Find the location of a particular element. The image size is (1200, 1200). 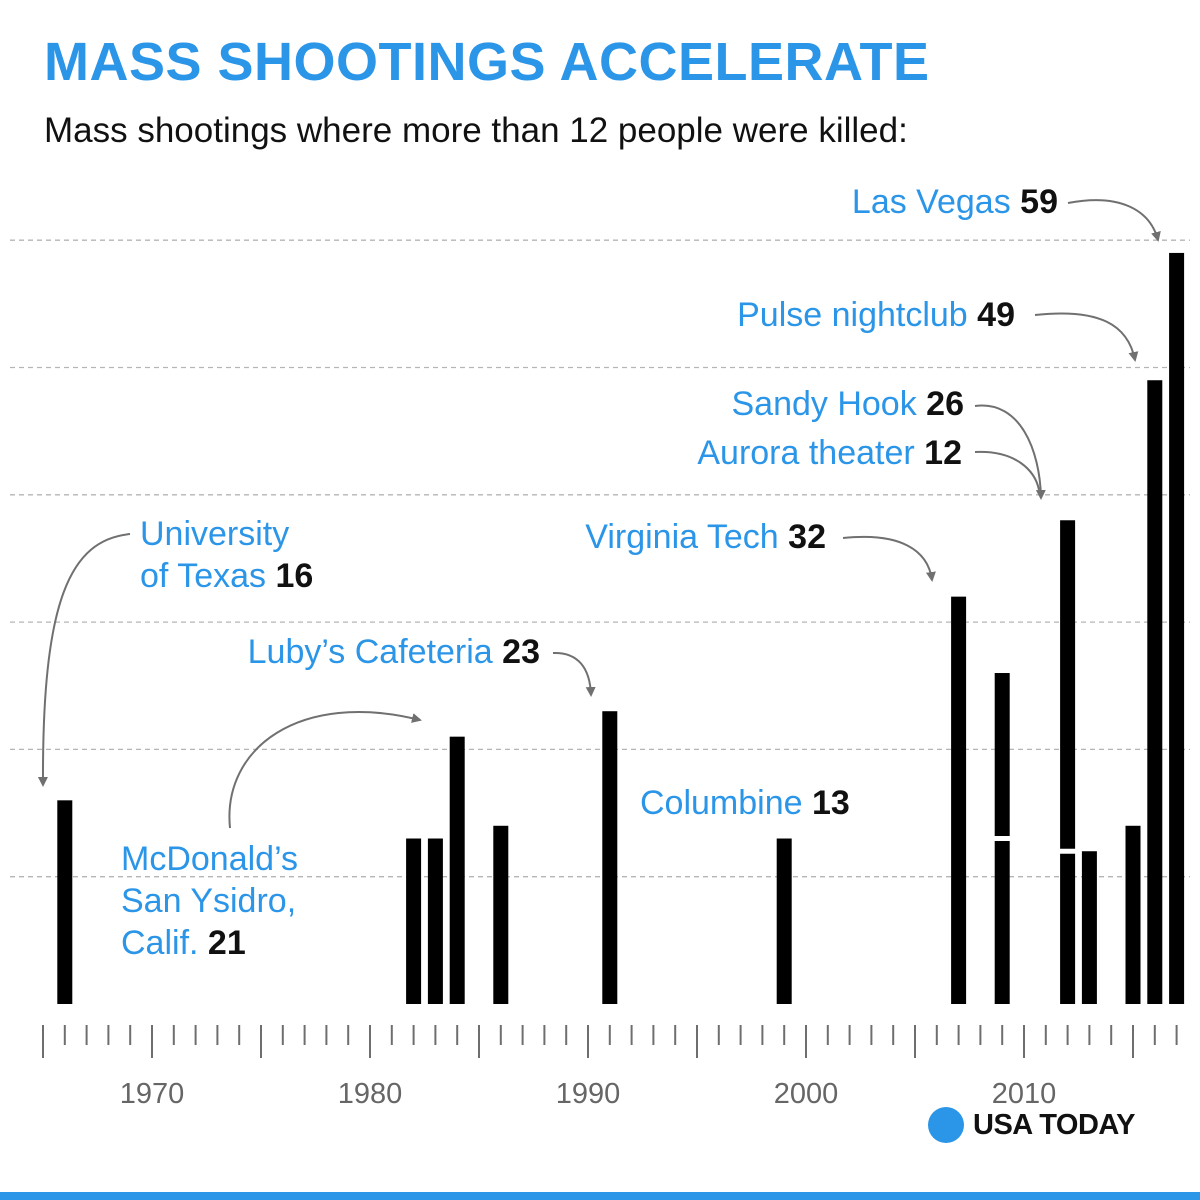

bottom-accent-bar is located at coordinates (600, 1196).